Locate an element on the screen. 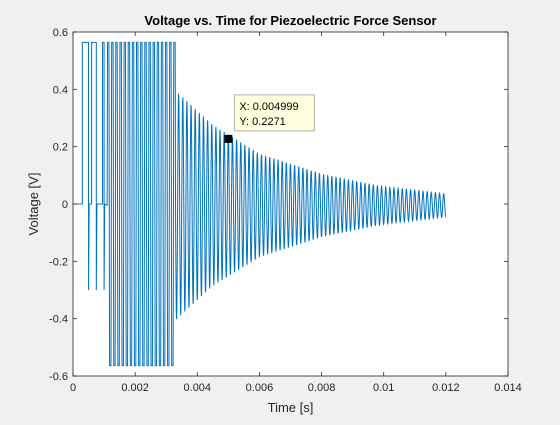  datatip-box is located at coordinates (274, 113).